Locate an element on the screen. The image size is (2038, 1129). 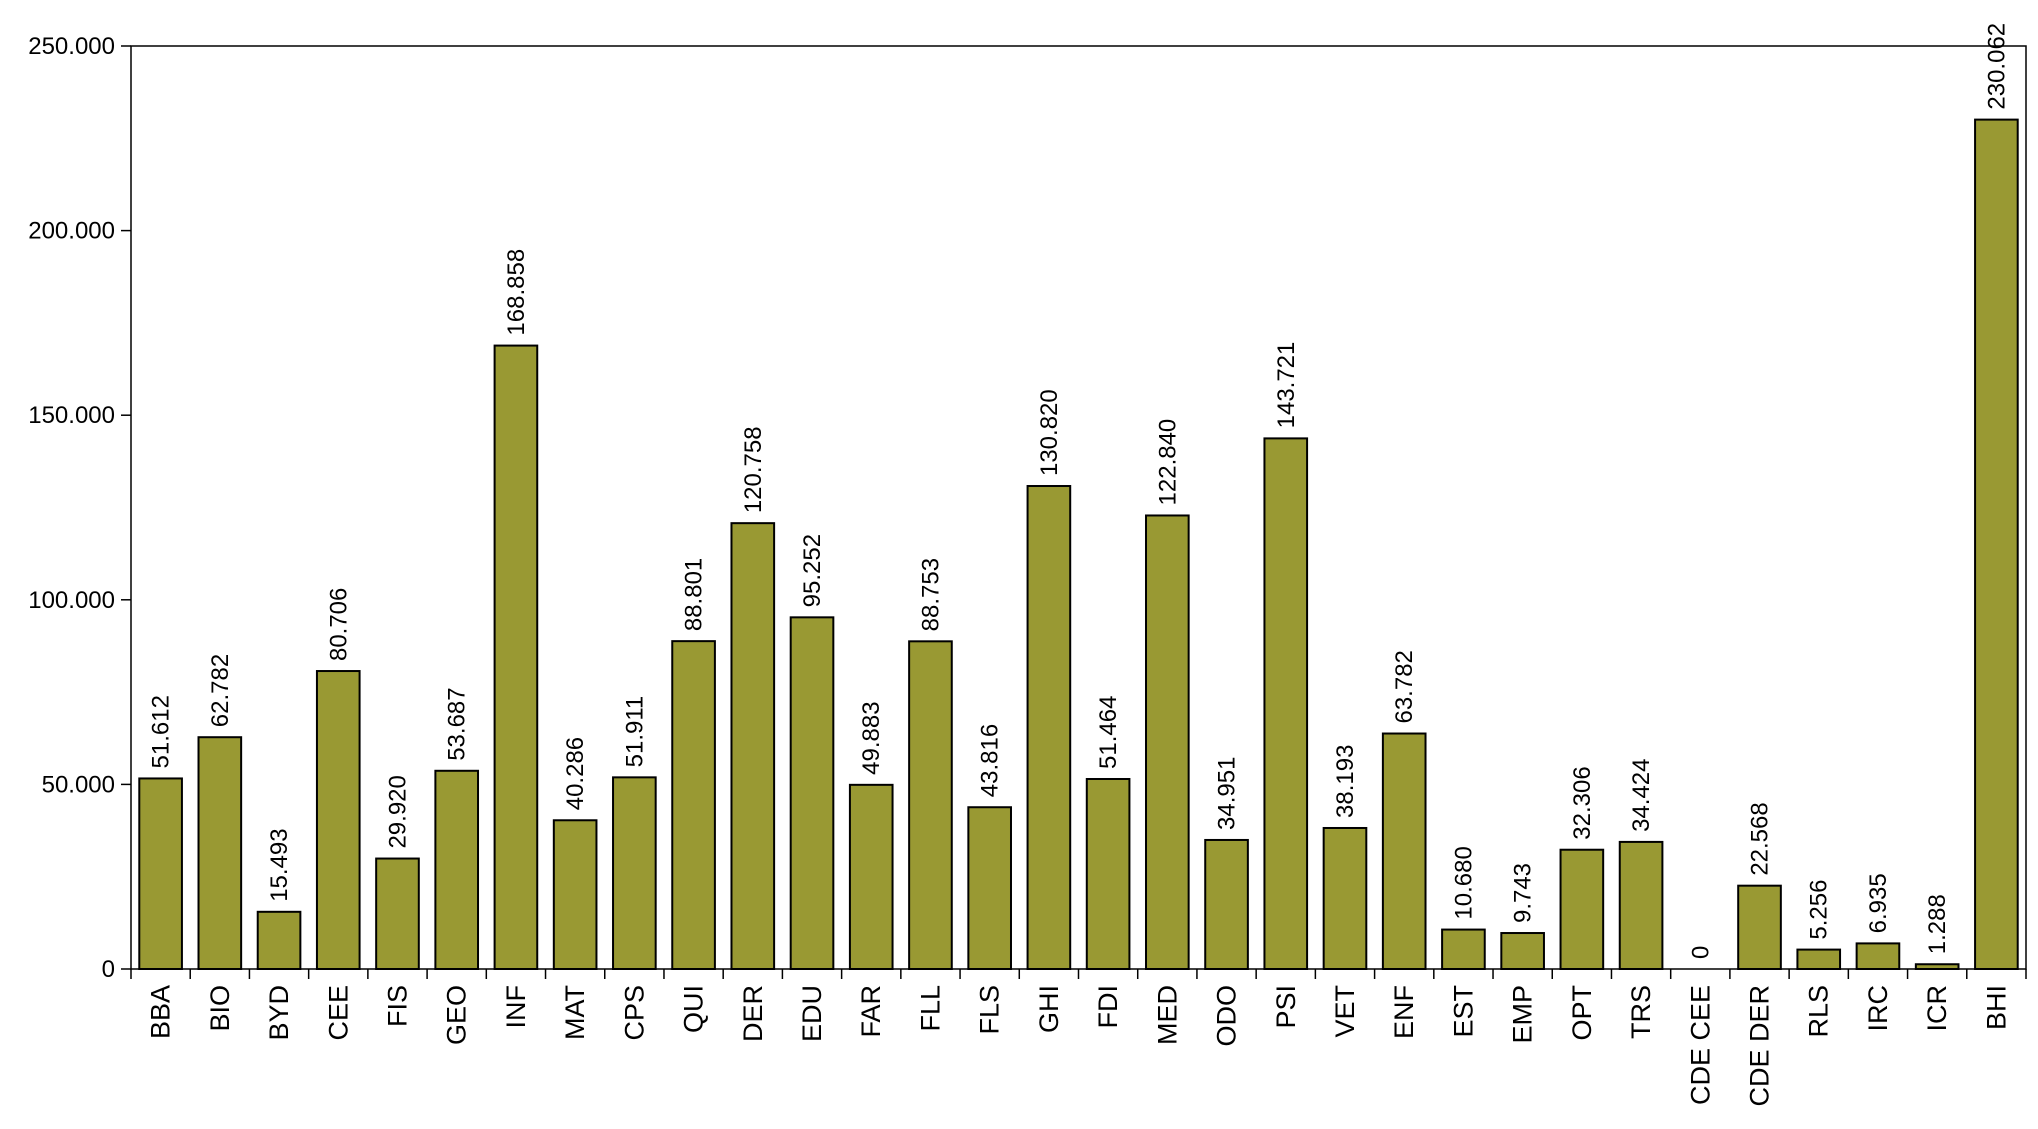
bar-opt is located at coordinates (1582, 909).